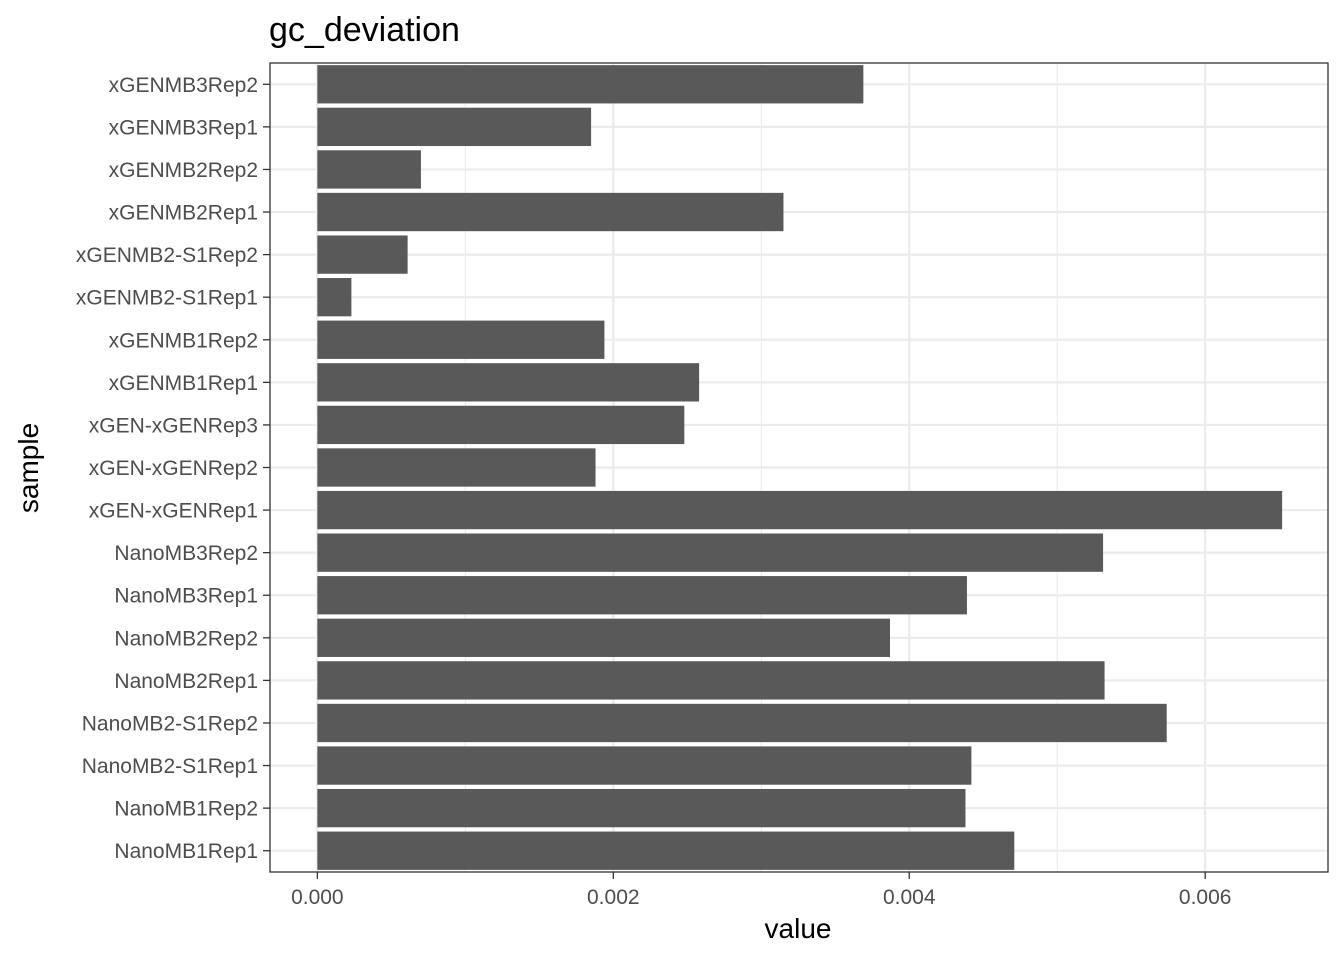  Describe the element at coordinates (183, 340) in the screenshot. I see `y-tick-label: xGENMB1Rep2` at that location.